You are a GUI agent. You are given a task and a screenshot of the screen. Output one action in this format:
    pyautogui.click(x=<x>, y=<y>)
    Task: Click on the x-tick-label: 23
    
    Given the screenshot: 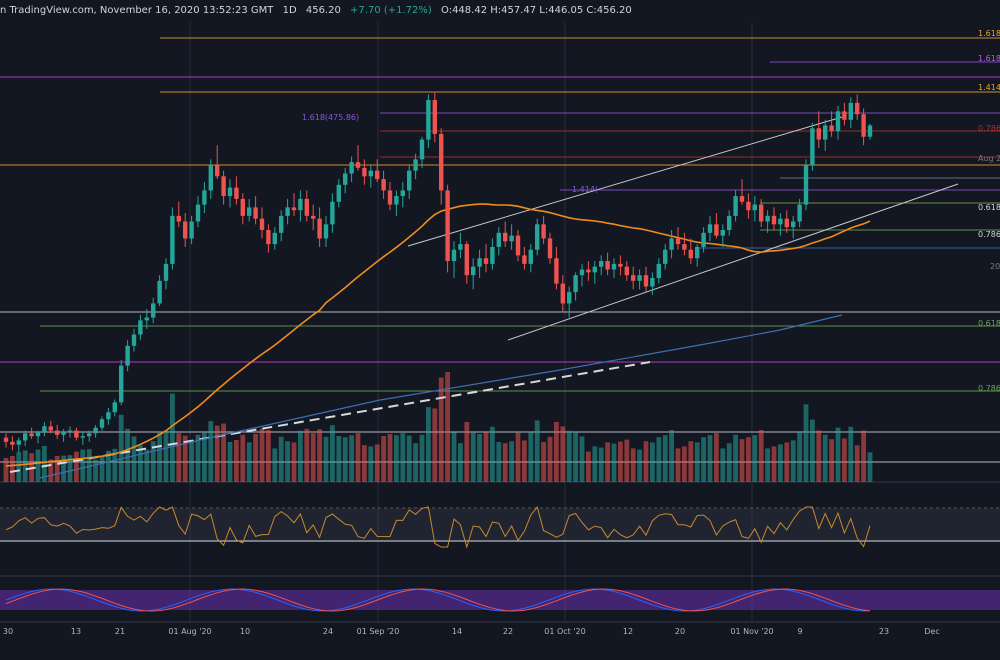 What is the action you would take?
    pyautogui.click(x=884, y=631)
    